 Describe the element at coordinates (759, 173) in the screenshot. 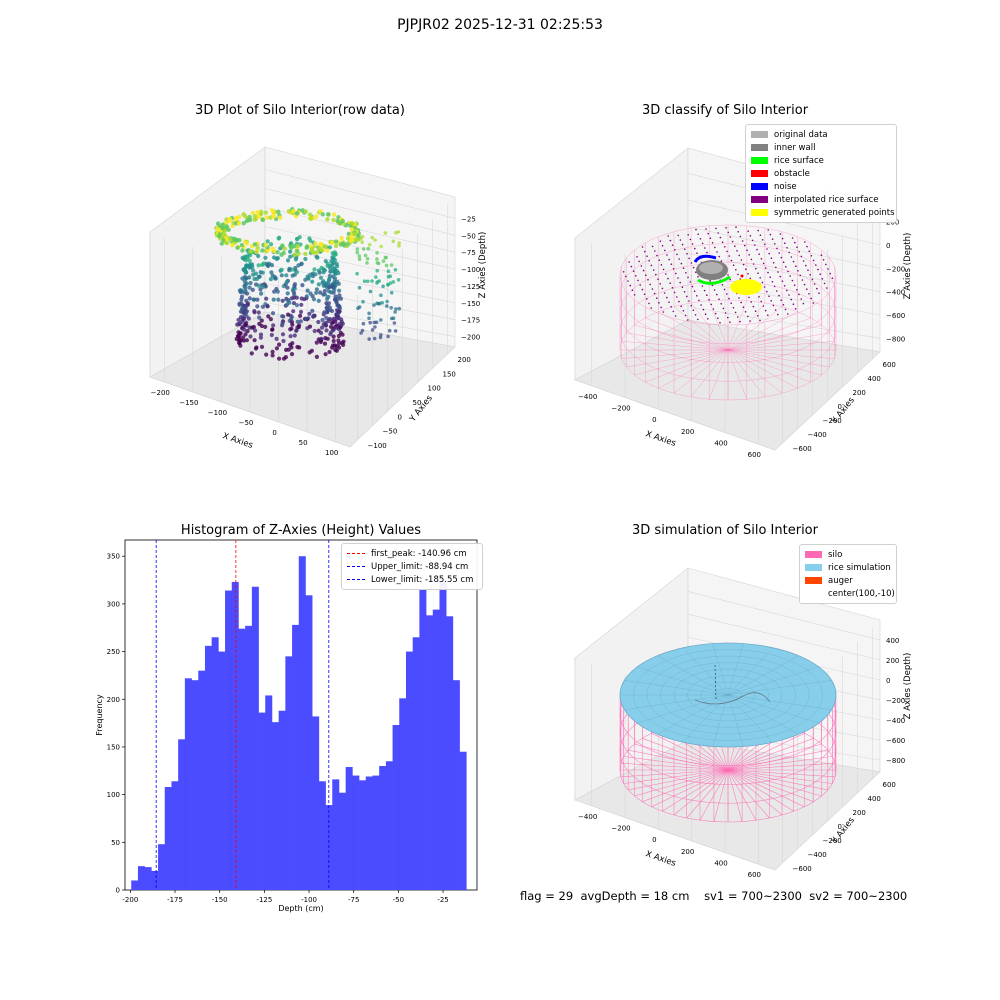

I see `legend-swatch` at that location.